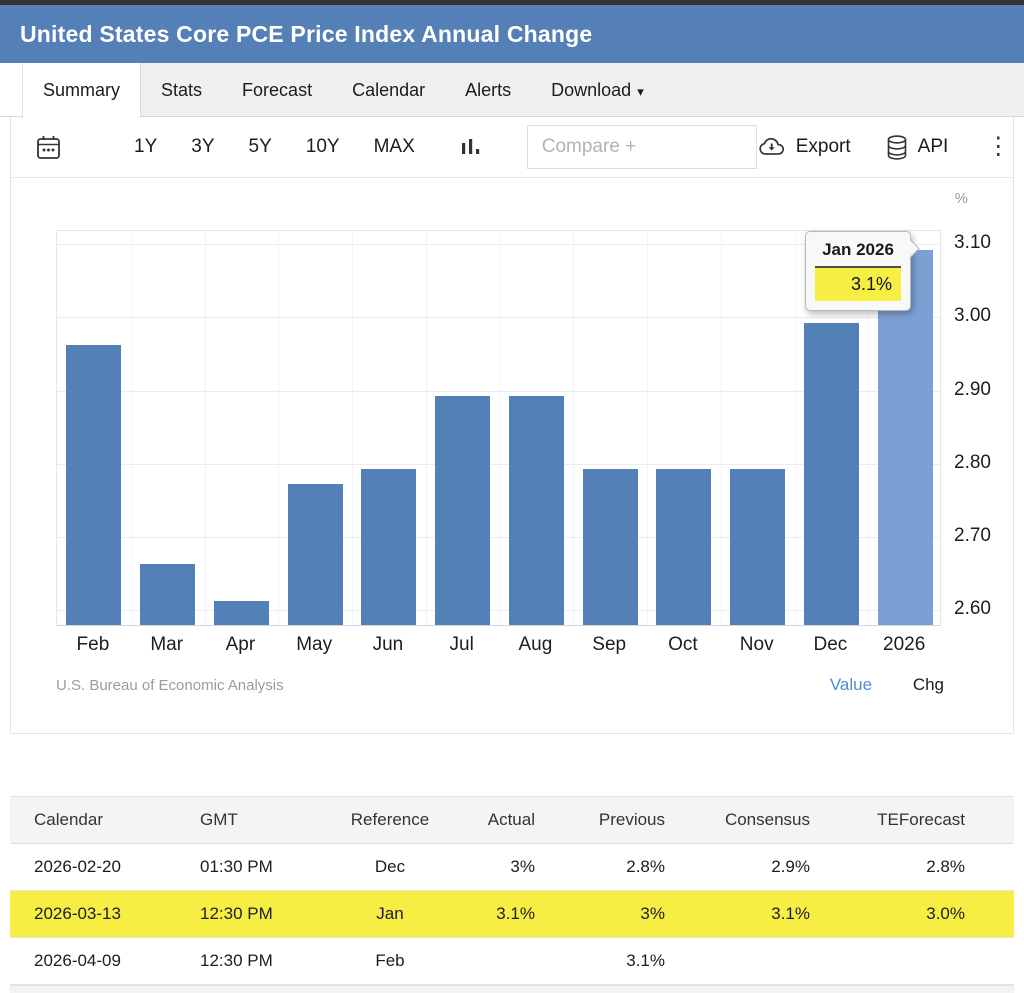  Describe the element at coordinates (904, 644) in the screenshot. I see `x-axis-label: 2026` at that location.